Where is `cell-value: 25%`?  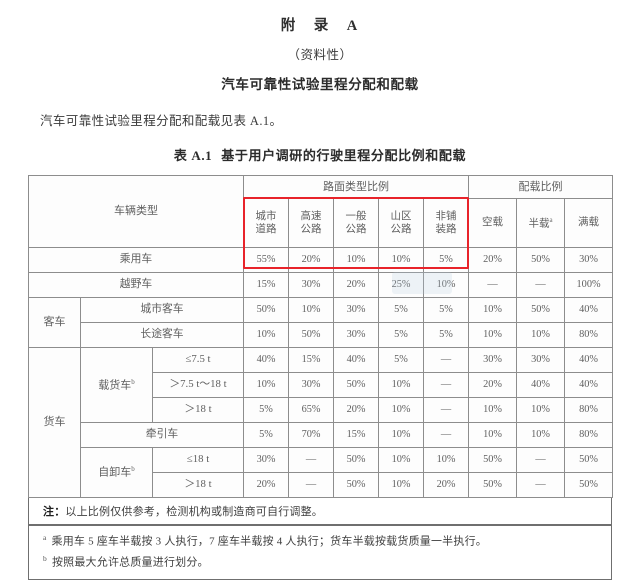
cell-value: 25% is located at coordinates (401, 285).